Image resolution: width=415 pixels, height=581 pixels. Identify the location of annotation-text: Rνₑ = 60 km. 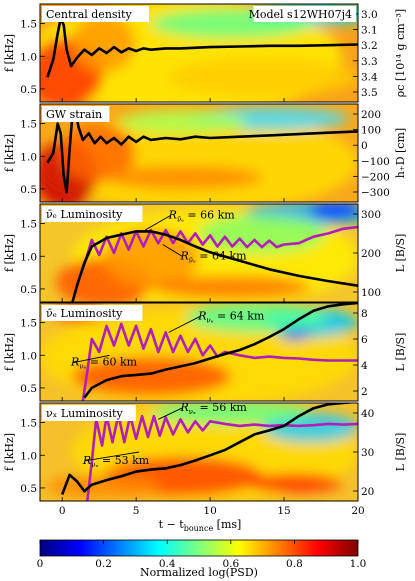
(104, 363).